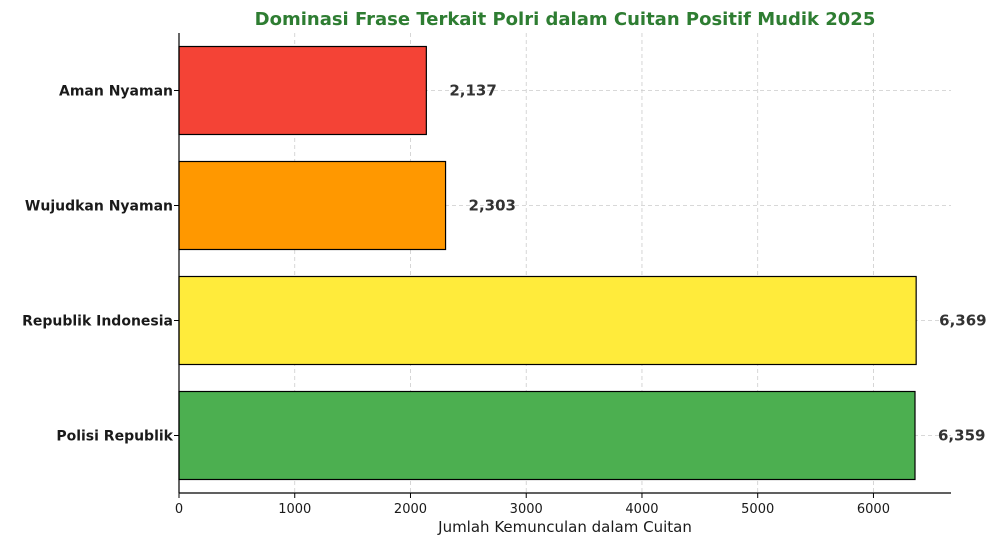  Describe the element at coordinates (114, 437) in the screenshot. I see `category-label: Polisi Republik` at that location.